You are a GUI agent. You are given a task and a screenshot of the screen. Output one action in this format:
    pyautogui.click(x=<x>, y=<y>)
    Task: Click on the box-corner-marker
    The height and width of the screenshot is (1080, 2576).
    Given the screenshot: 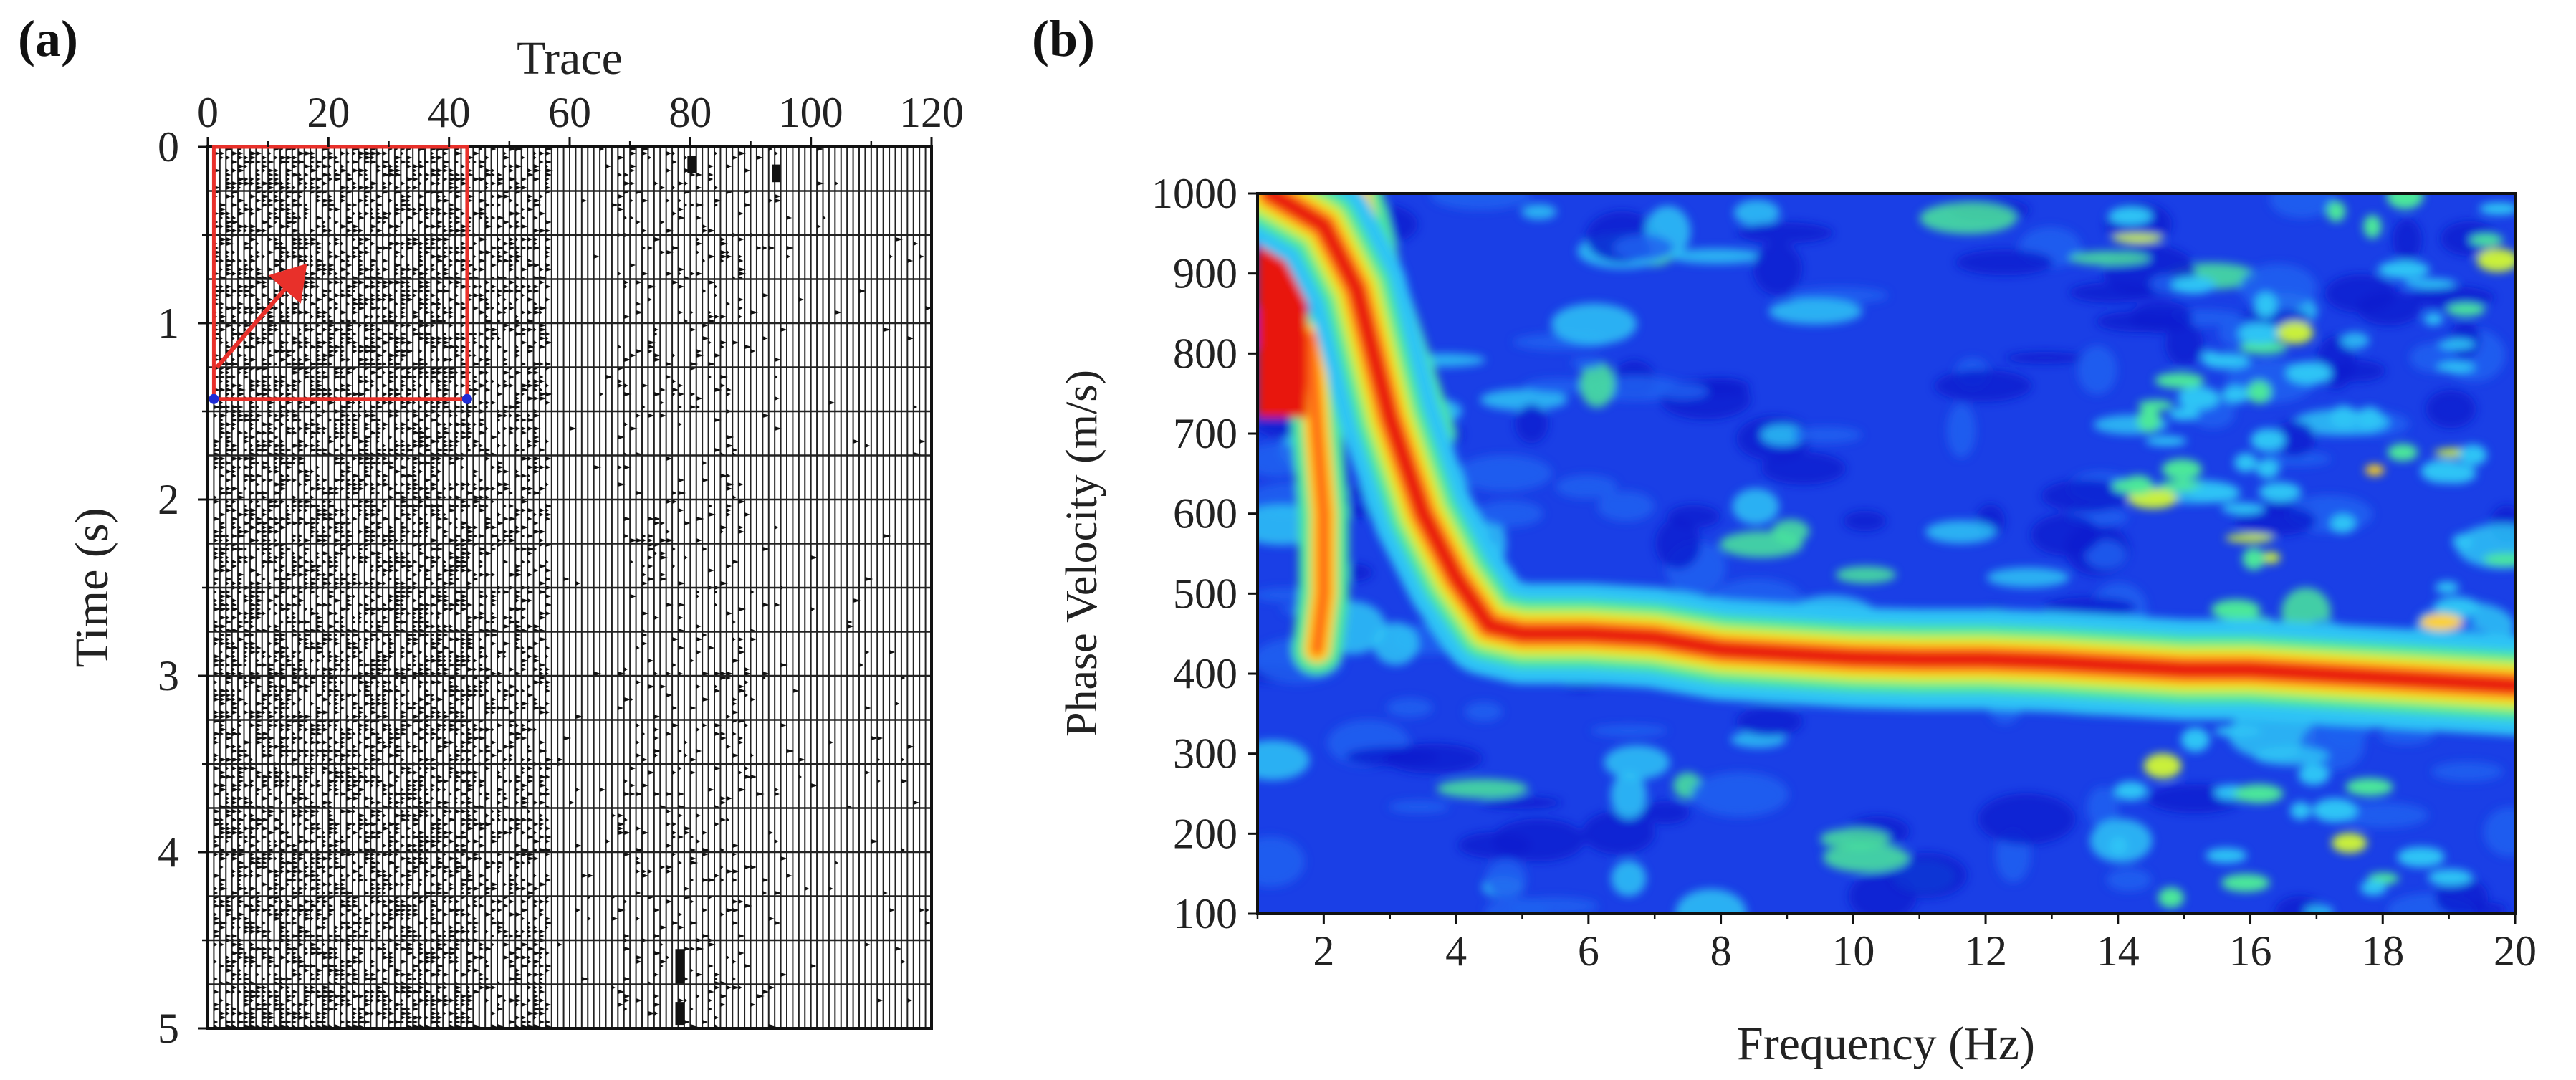 What is the action you would take?
    pyautogui.click(x=214, y=398)
    